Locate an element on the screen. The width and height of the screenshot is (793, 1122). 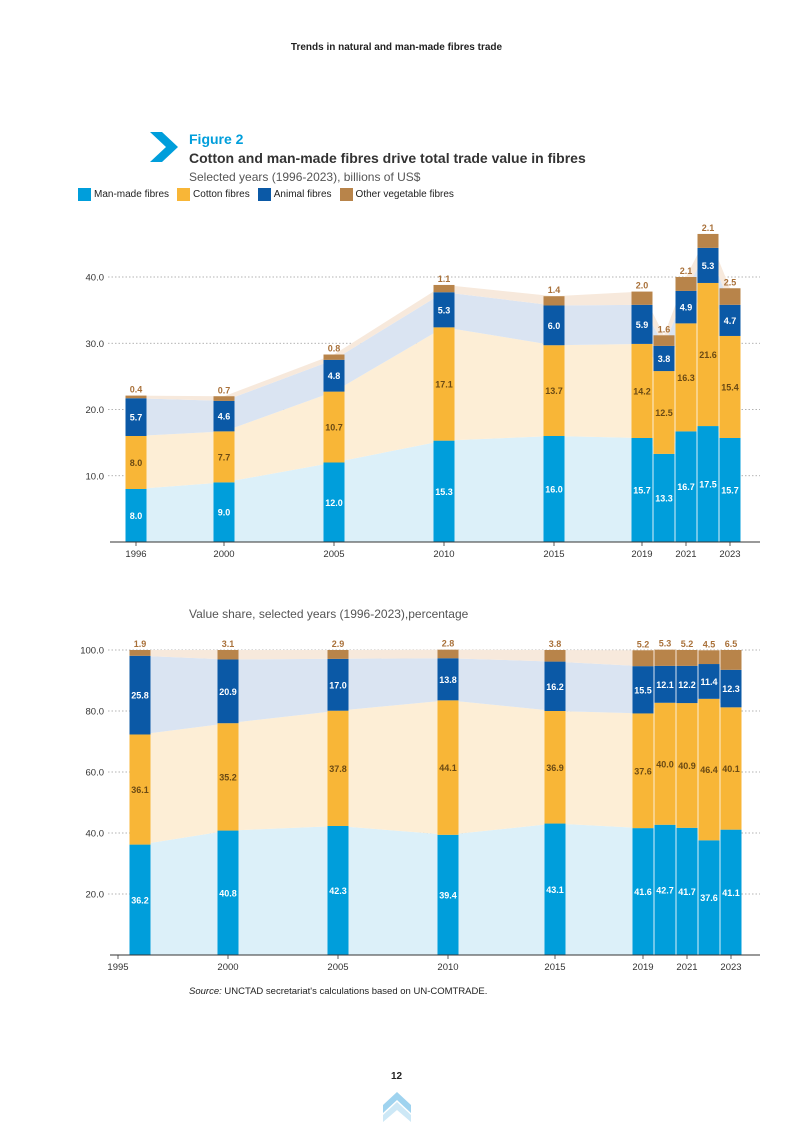
data-label: 13.3 is located at coordinates (664, 498).